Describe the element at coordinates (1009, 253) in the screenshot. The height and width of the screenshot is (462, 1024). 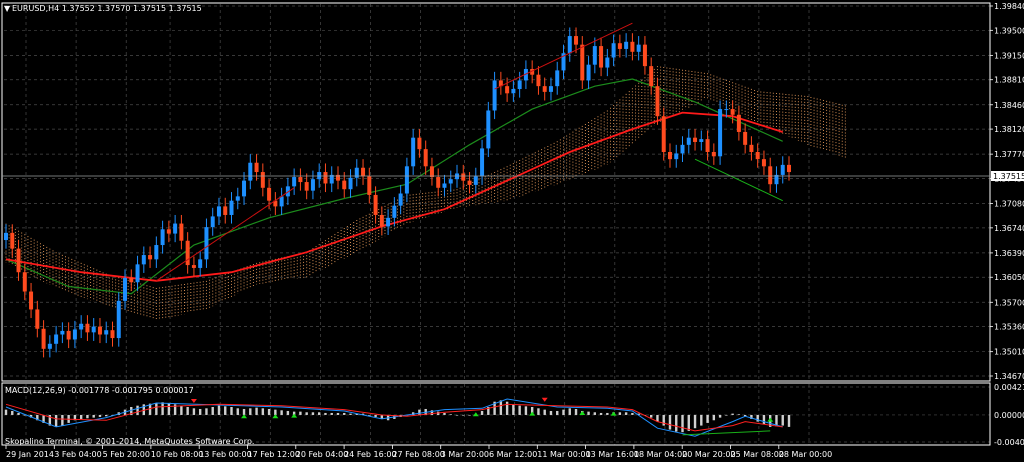
I see `y-tick-label: 1.36390` at that location.